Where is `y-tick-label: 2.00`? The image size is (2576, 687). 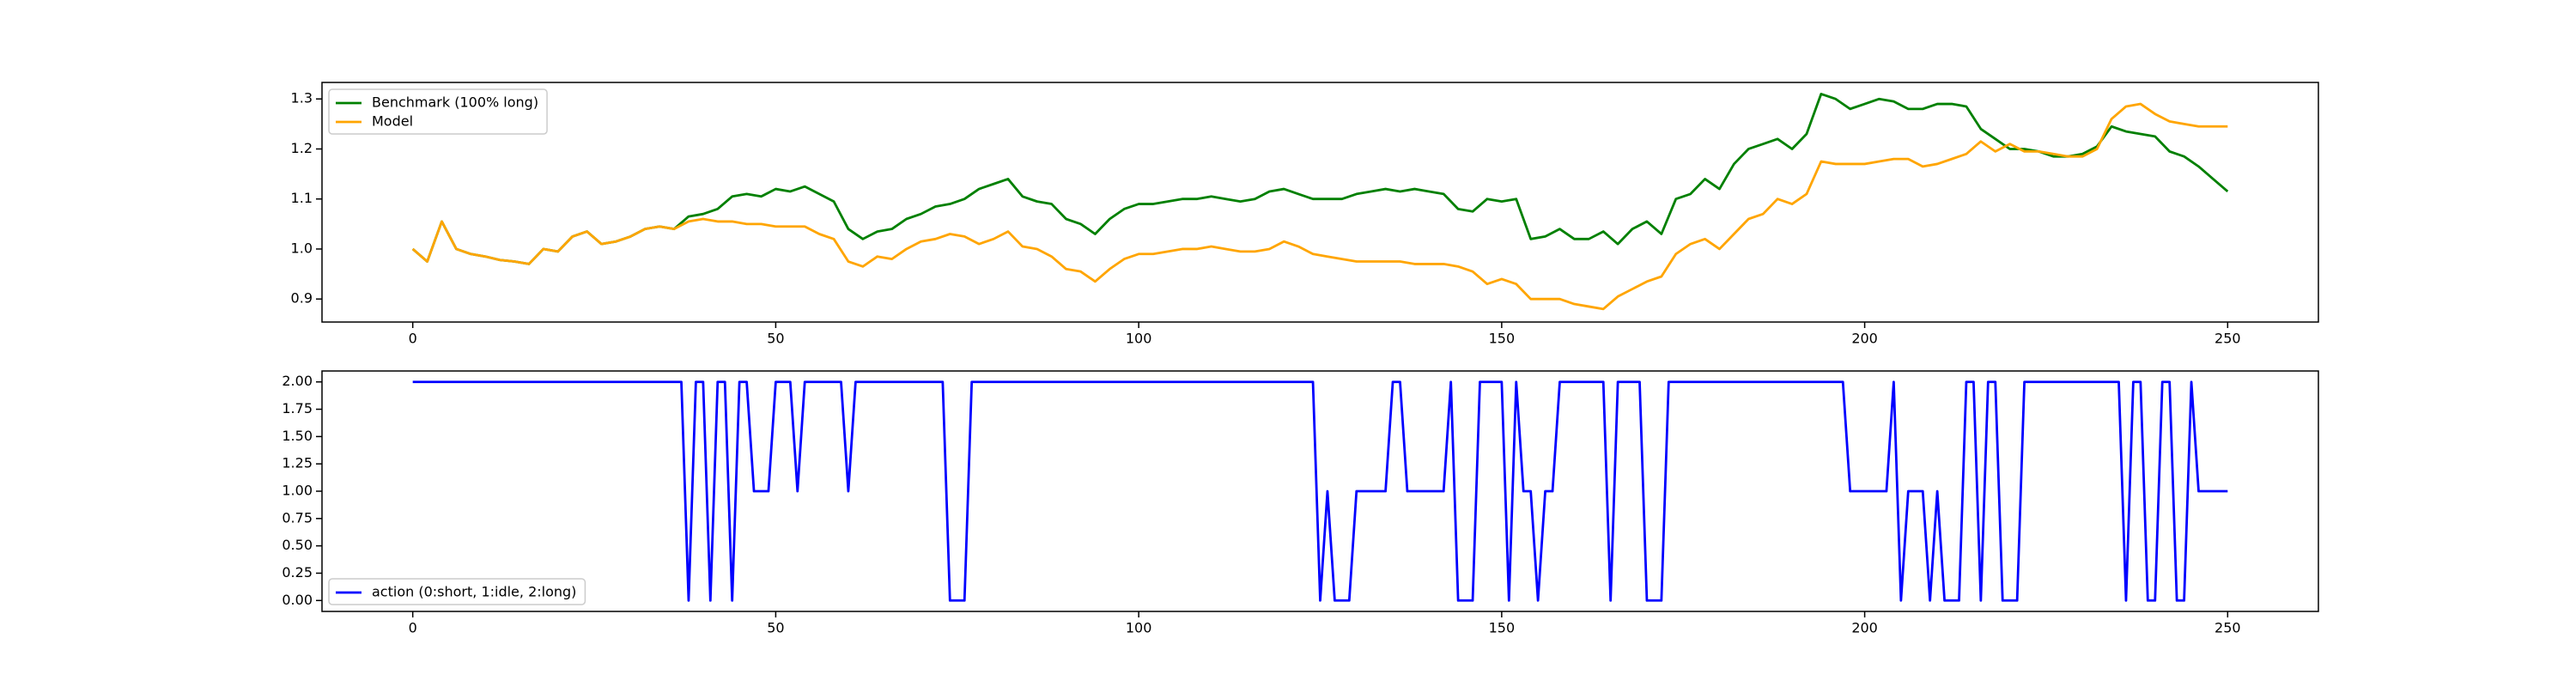 y-tick-label: 2.00 is located at coordinates (297, 381).